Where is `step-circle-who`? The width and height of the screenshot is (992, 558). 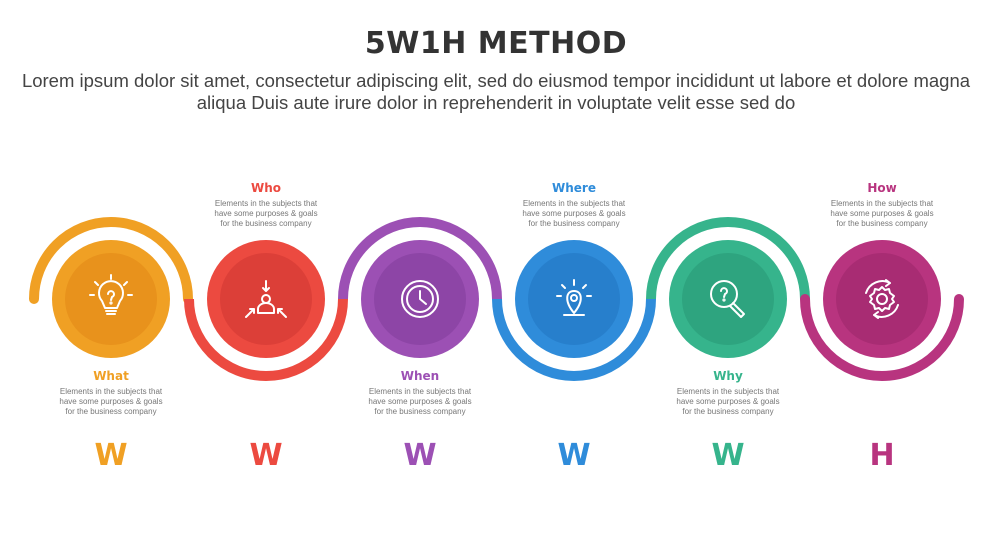 step-circle-who is located at coordinates (266, 299).